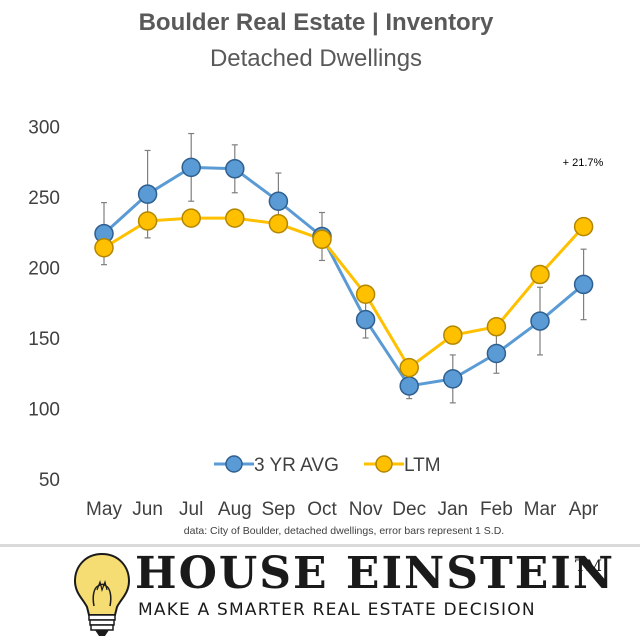 Image resolution: width=640 pixels, height=640 pixels. Describe the element at coordinates (316, 58) in the screenshot. I see `chart-subtitle: Detached Dwellings` at that location.